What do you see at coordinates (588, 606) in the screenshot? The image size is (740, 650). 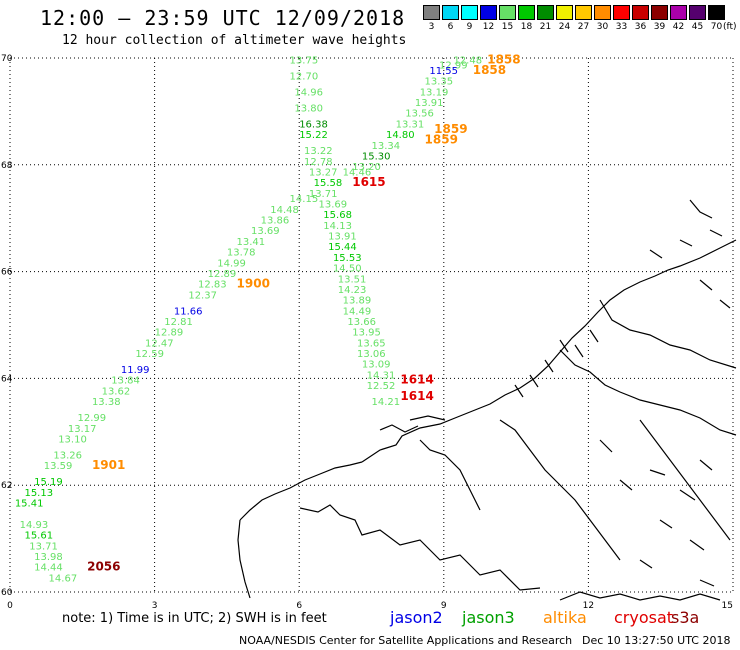 I see `x-tick-label: 12` at bounding box center [588, 606].